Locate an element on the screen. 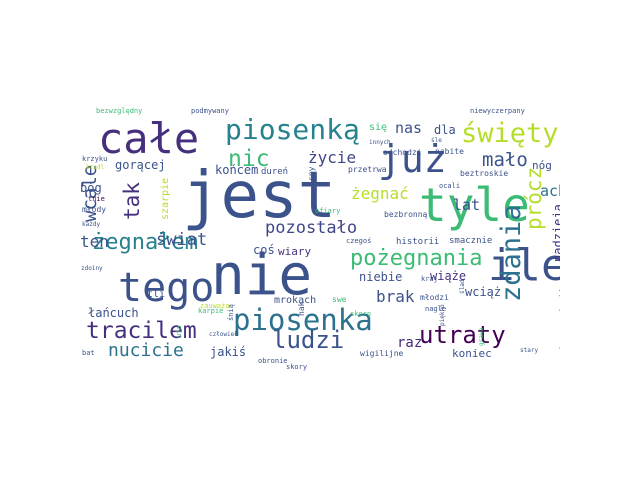  word-szarpie: szarpie is located at coordinates (165, 198).